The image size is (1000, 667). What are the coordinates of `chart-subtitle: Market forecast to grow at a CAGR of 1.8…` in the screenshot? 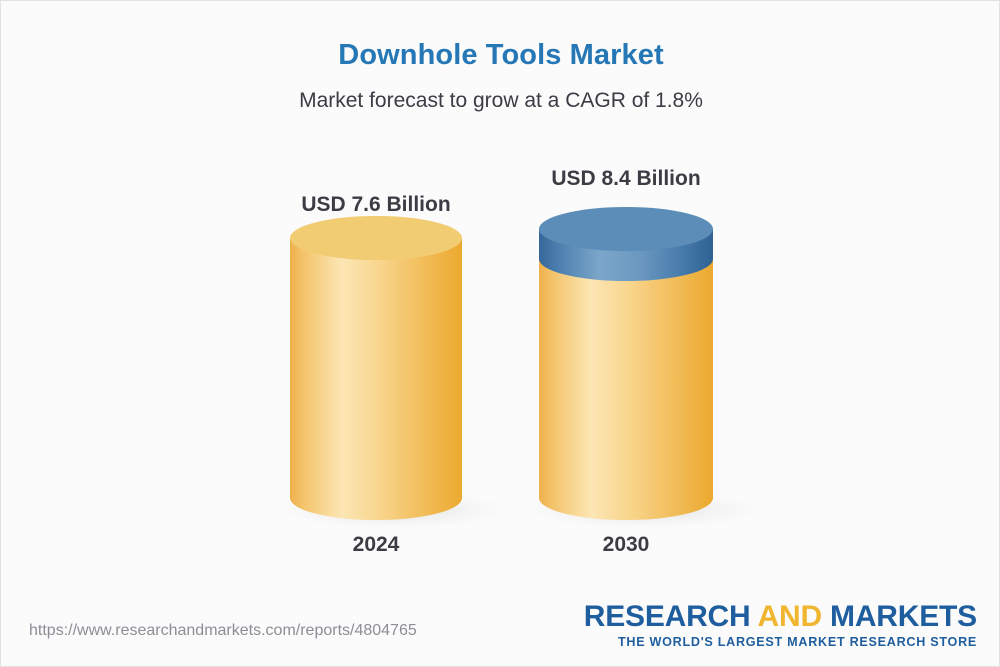 It's located at (501, 100).